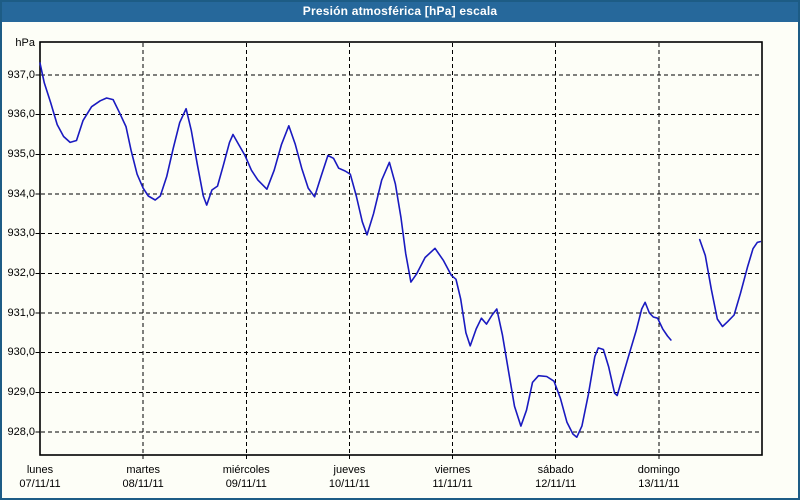  I want to click on day-name: lunes, so click(40, 470).